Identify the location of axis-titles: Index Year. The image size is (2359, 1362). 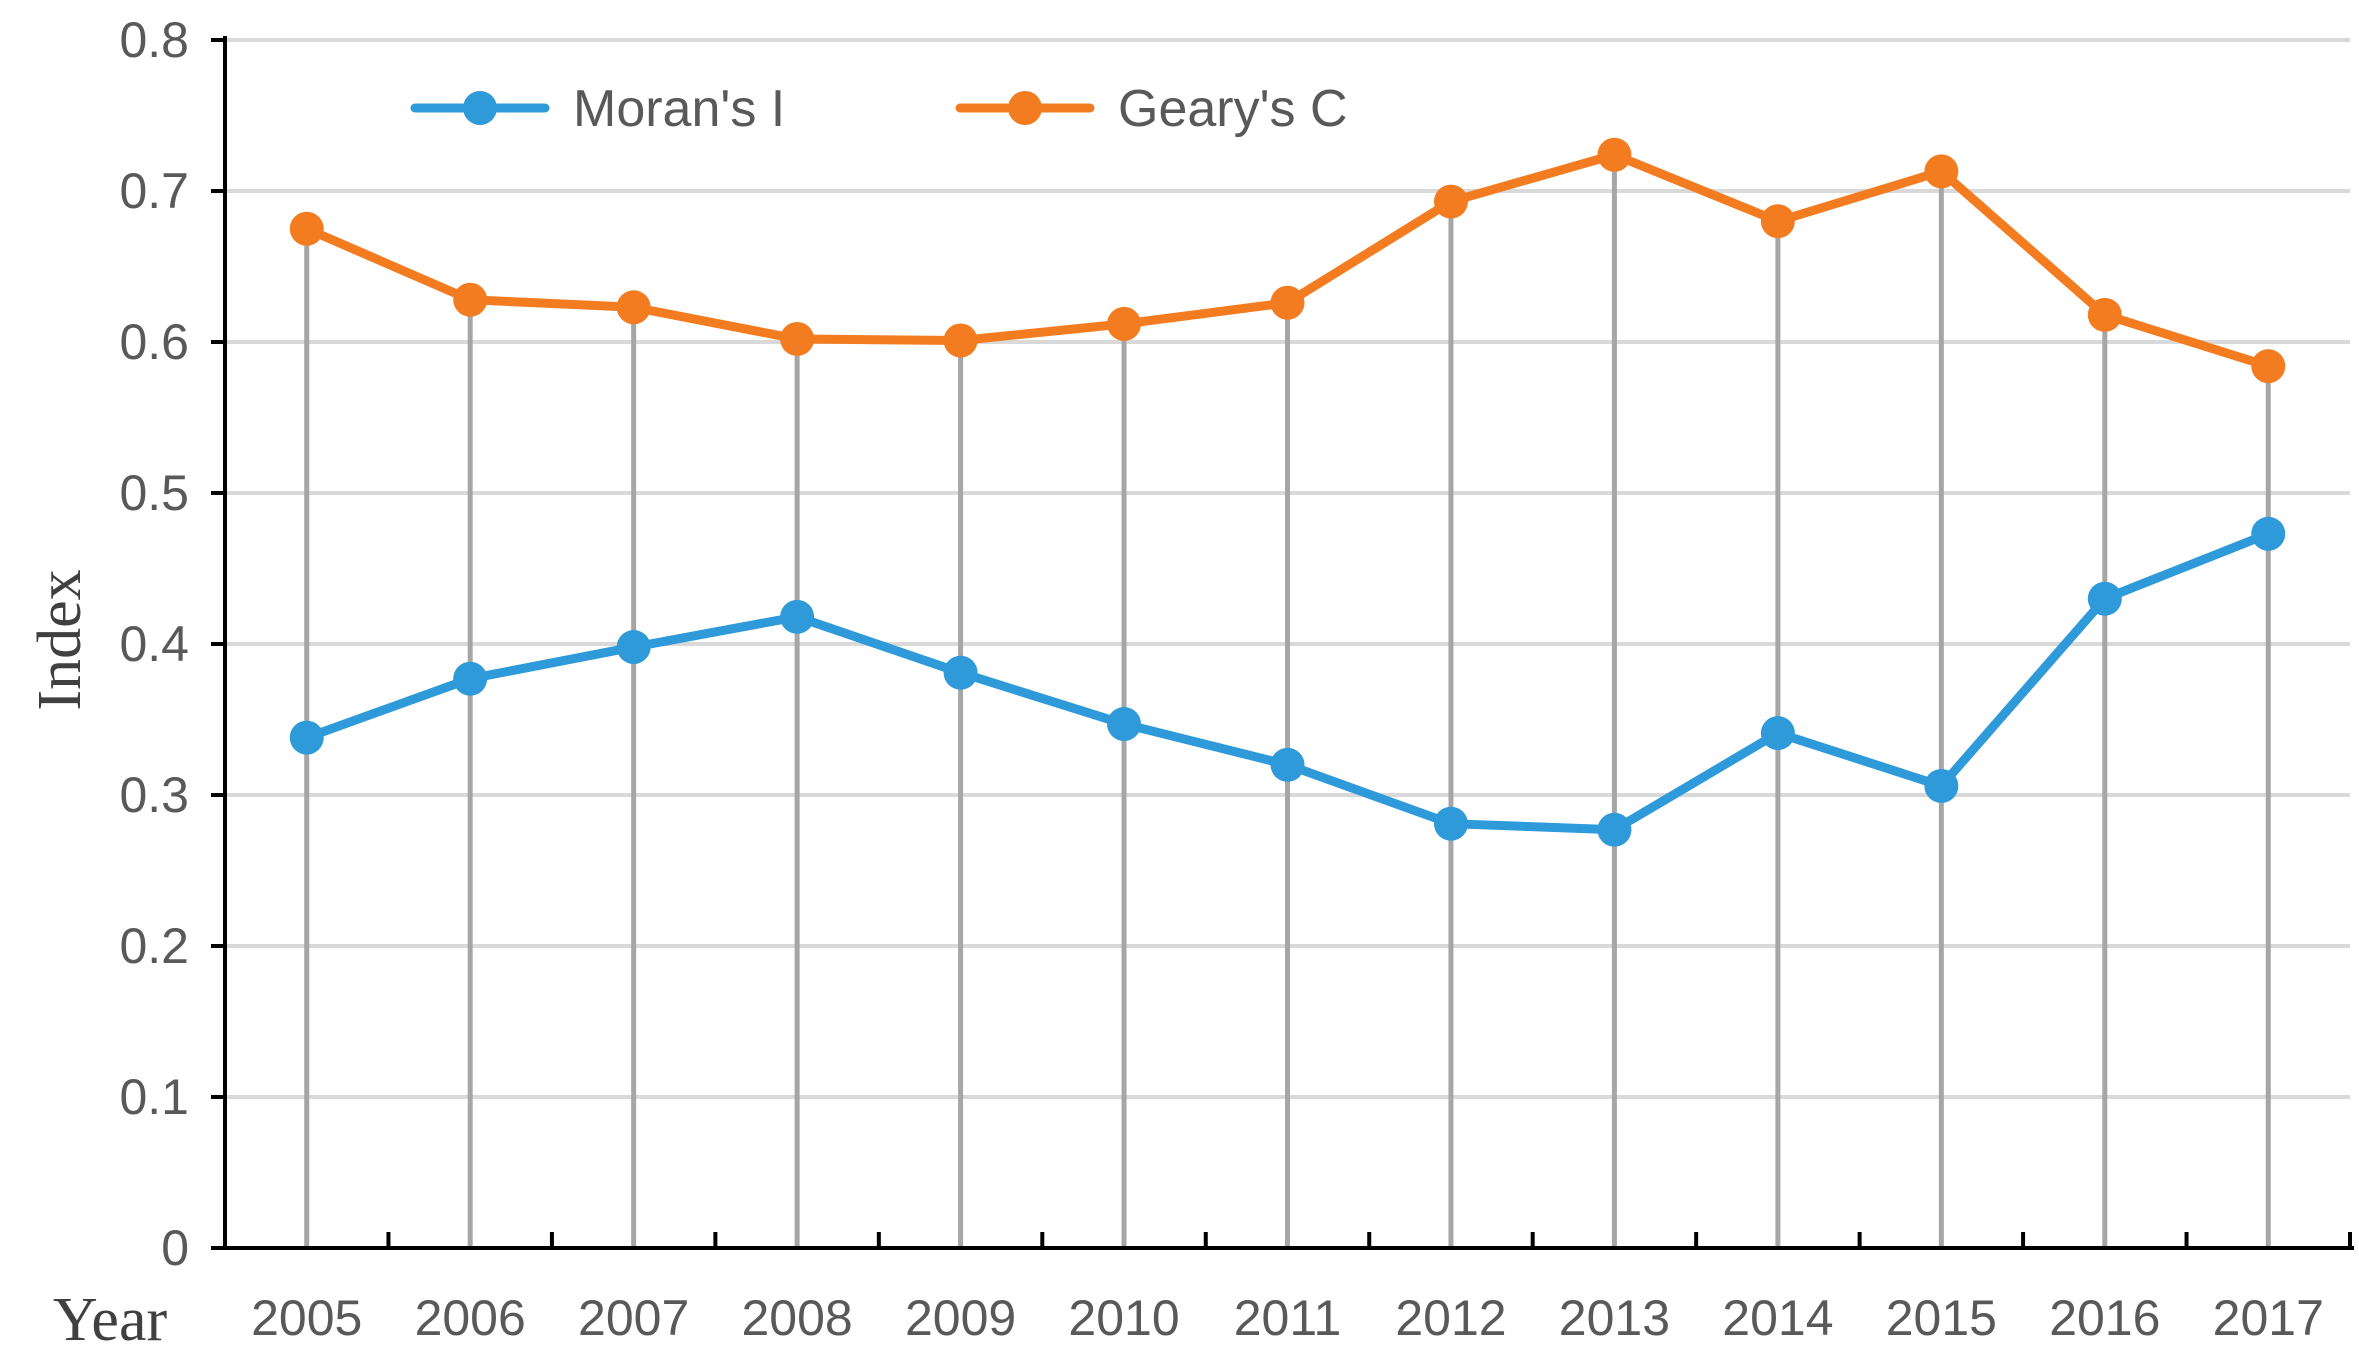
(96, 961).